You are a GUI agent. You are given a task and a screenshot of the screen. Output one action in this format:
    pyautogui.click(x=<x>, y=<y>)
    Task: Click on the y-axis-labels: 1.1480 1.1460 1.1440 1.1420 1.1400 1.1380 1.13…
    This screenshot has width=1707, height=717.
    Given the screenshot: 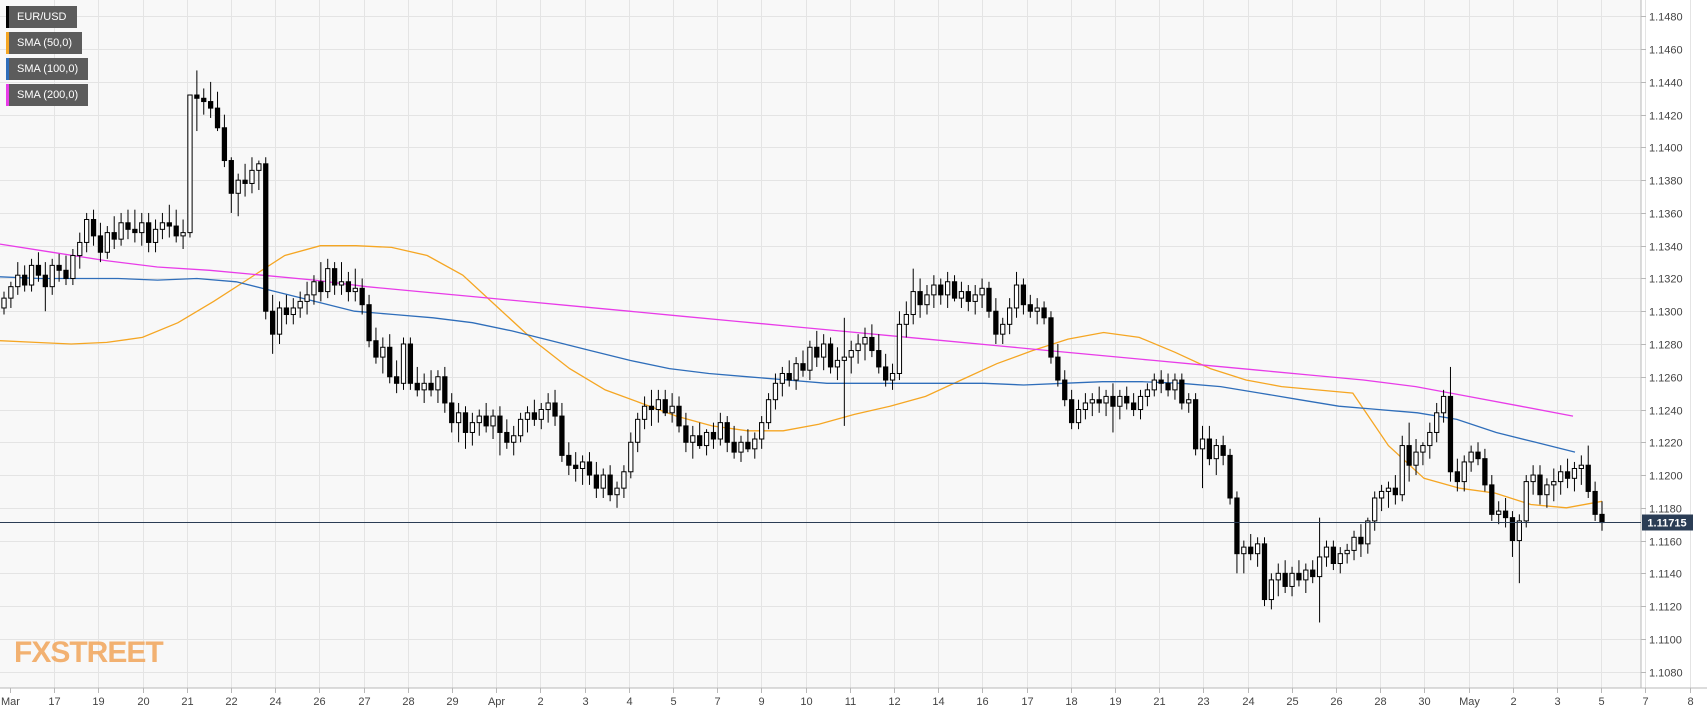 What is the action you would take?
    pyautogui.click(x=1662, y=346)
    